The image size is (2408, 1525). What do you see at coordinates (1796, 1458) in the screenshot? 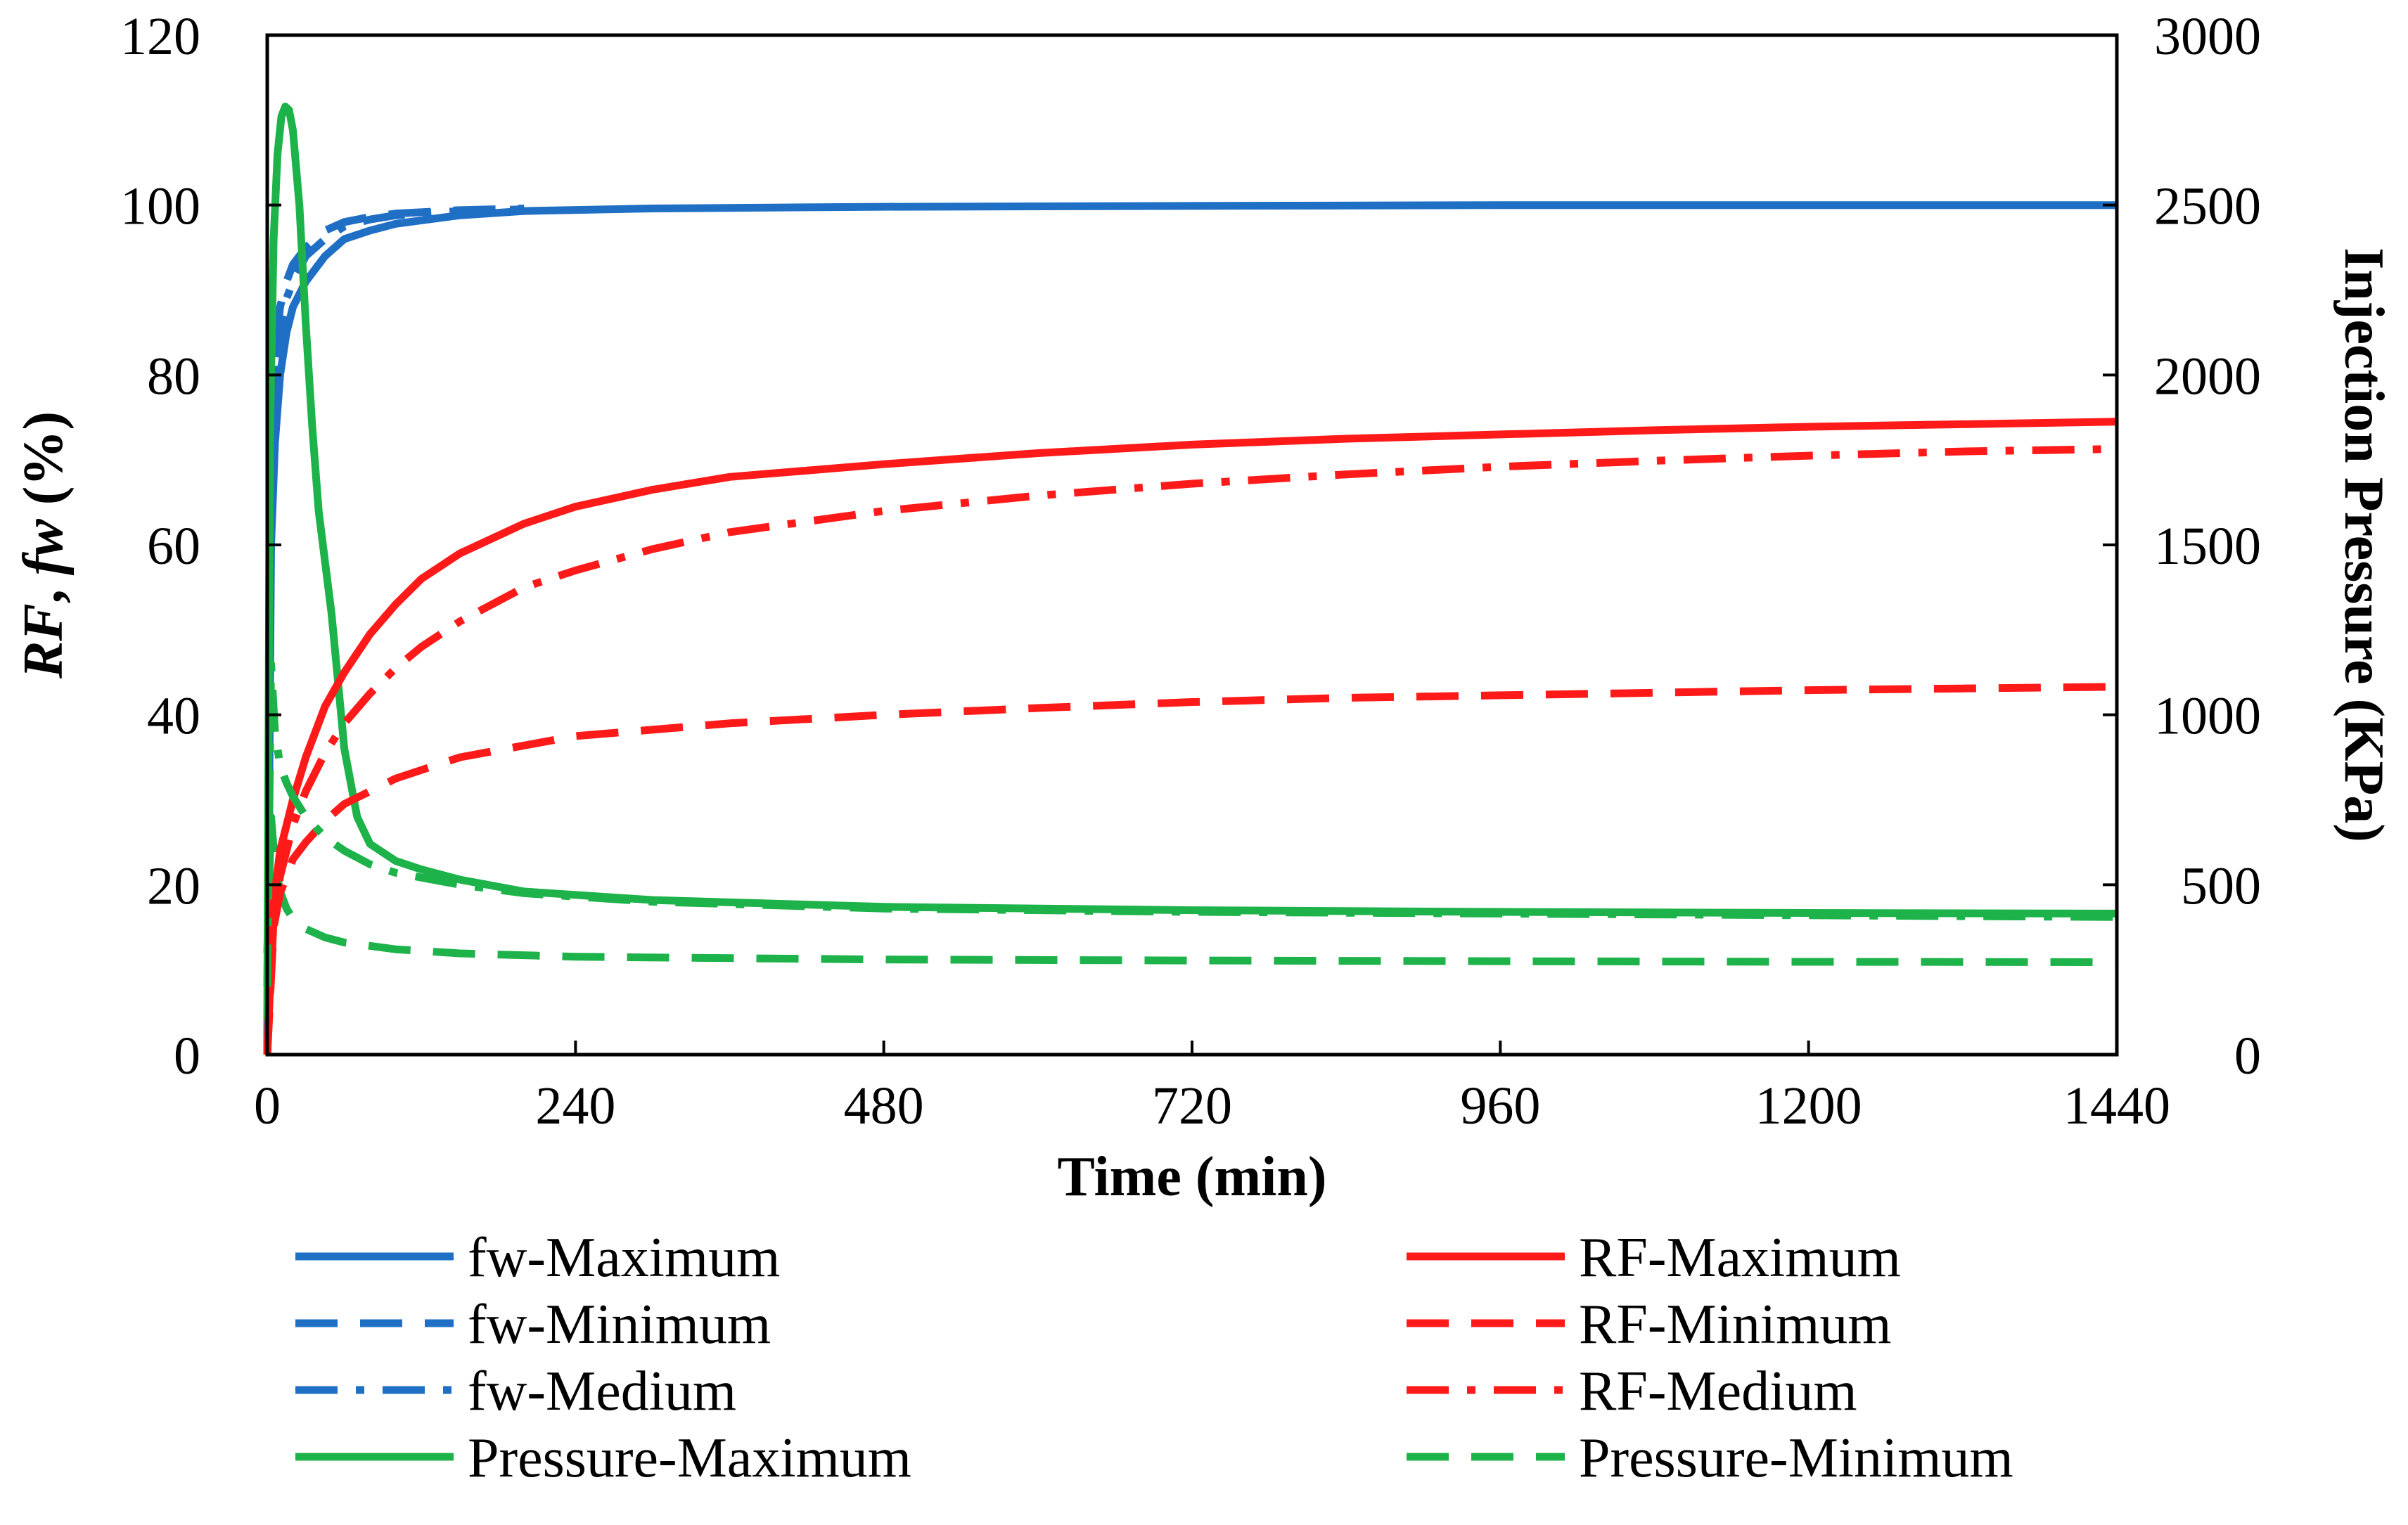
I see `legend-label-pressure-minimum: Pressure-Minimum` at bounding box center [1796, 1458].